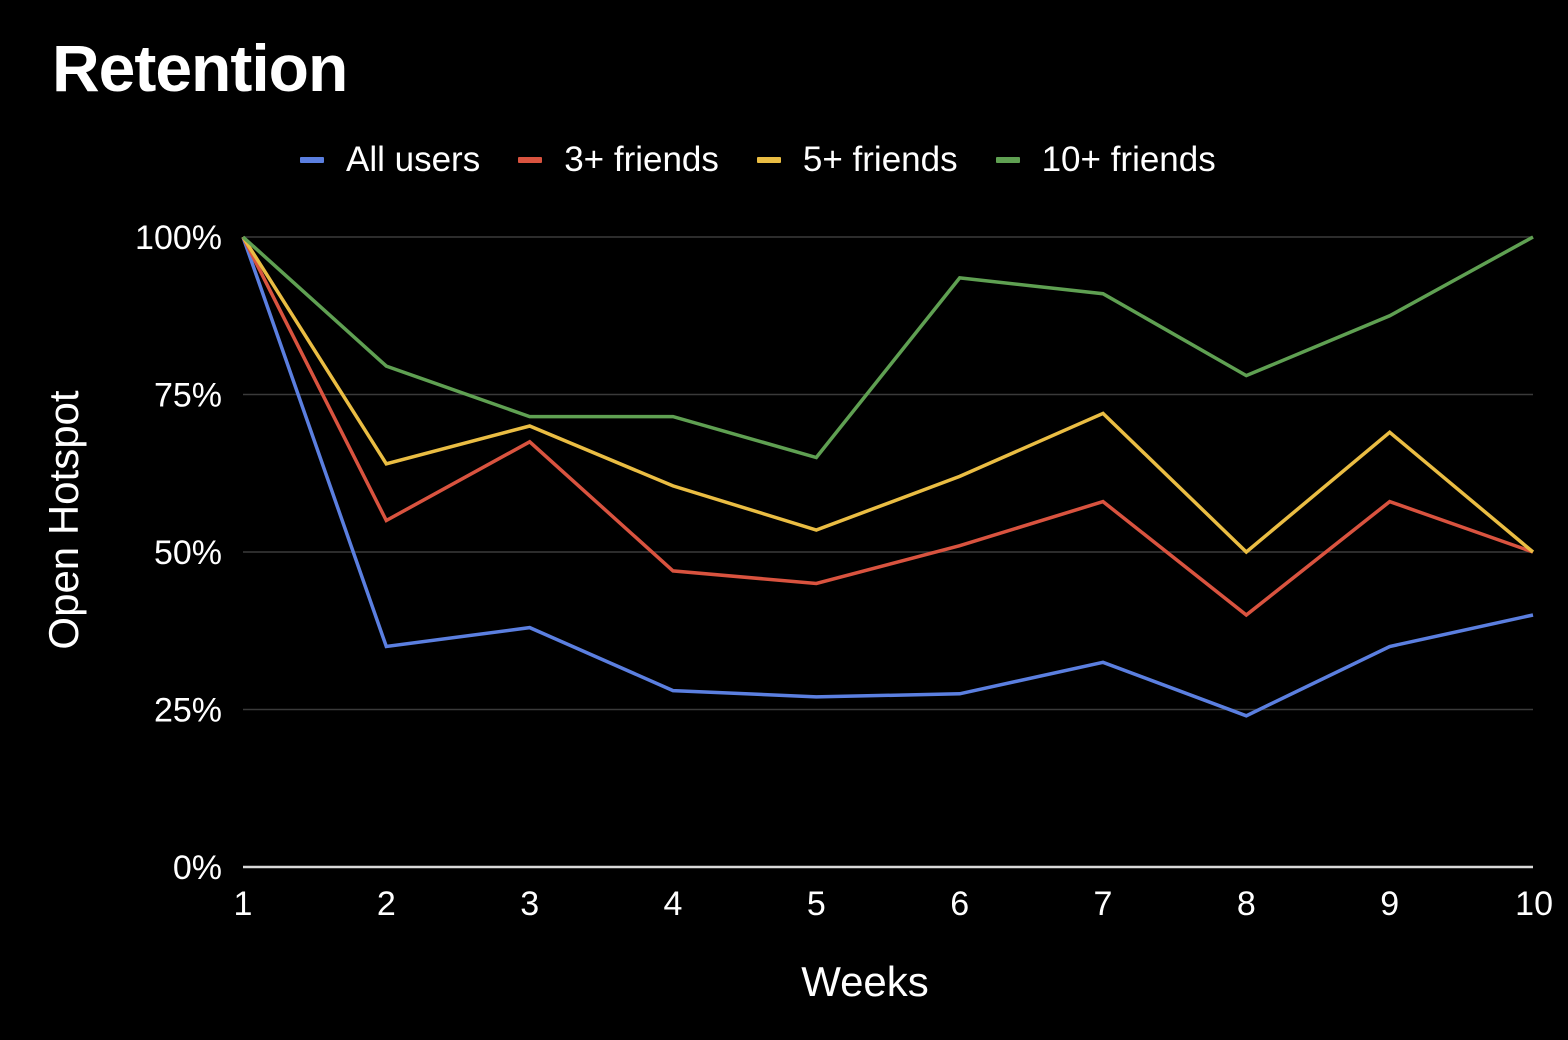 Image resolution: width=1568 pixels, height=1040 pixels. Describe the element at coordinates (673, 904) in the screenshot. I see `x-tick-label: 4` at that location.